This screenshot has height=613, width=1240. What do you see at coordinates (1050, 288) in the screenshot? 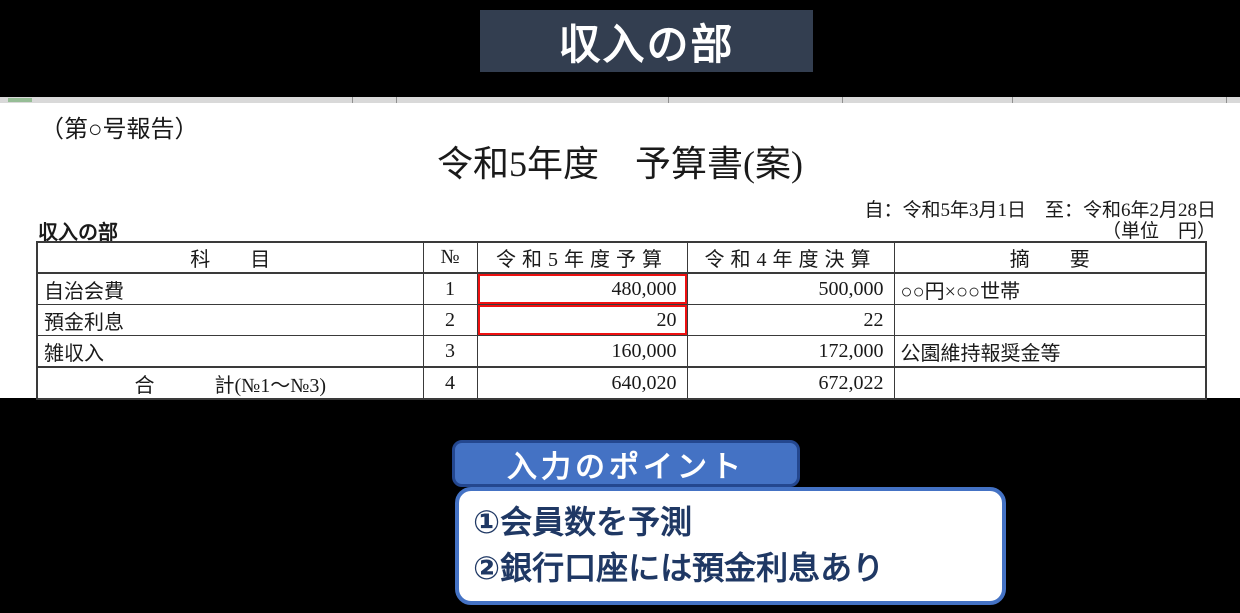
I see `cell-note: ○○円×○○世帯` at bounding box center [1050, 288].